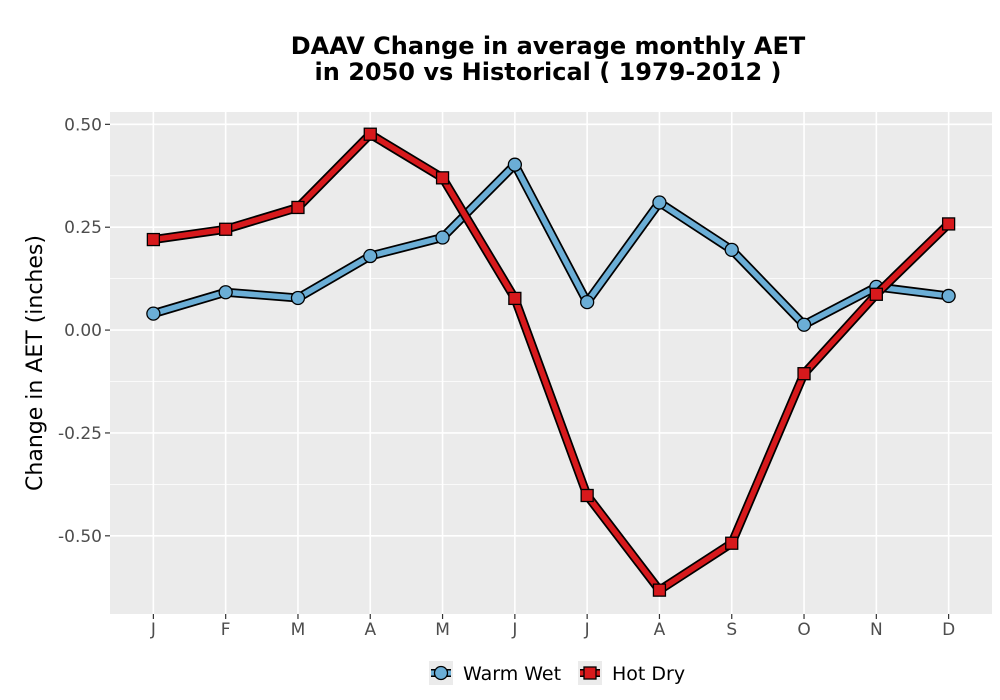 The height and width of the screenshot is (700, 1000). I want to click on chart-title-line-1: DAAV Change in average monthly AET, so click(548, 46).